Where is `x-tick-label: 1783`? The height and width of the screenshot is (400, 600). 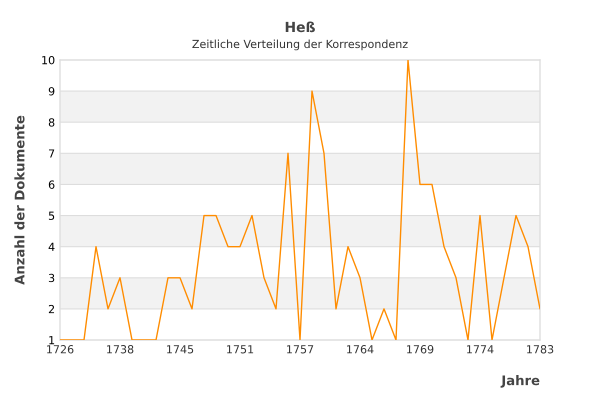 x-tick-label: 1783 is located at coordinates (540, 349).